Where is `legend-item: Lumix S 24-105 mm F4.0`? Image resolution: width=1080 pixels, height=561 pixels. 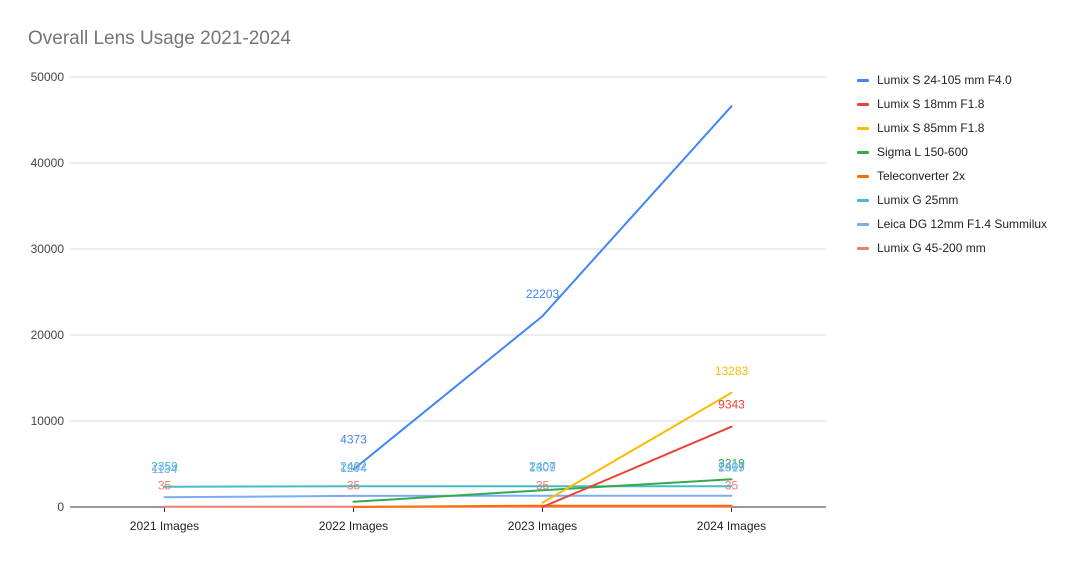 legend-item: Lumix S 24-105 mm F4.0 is located at coordinates (952, 80).